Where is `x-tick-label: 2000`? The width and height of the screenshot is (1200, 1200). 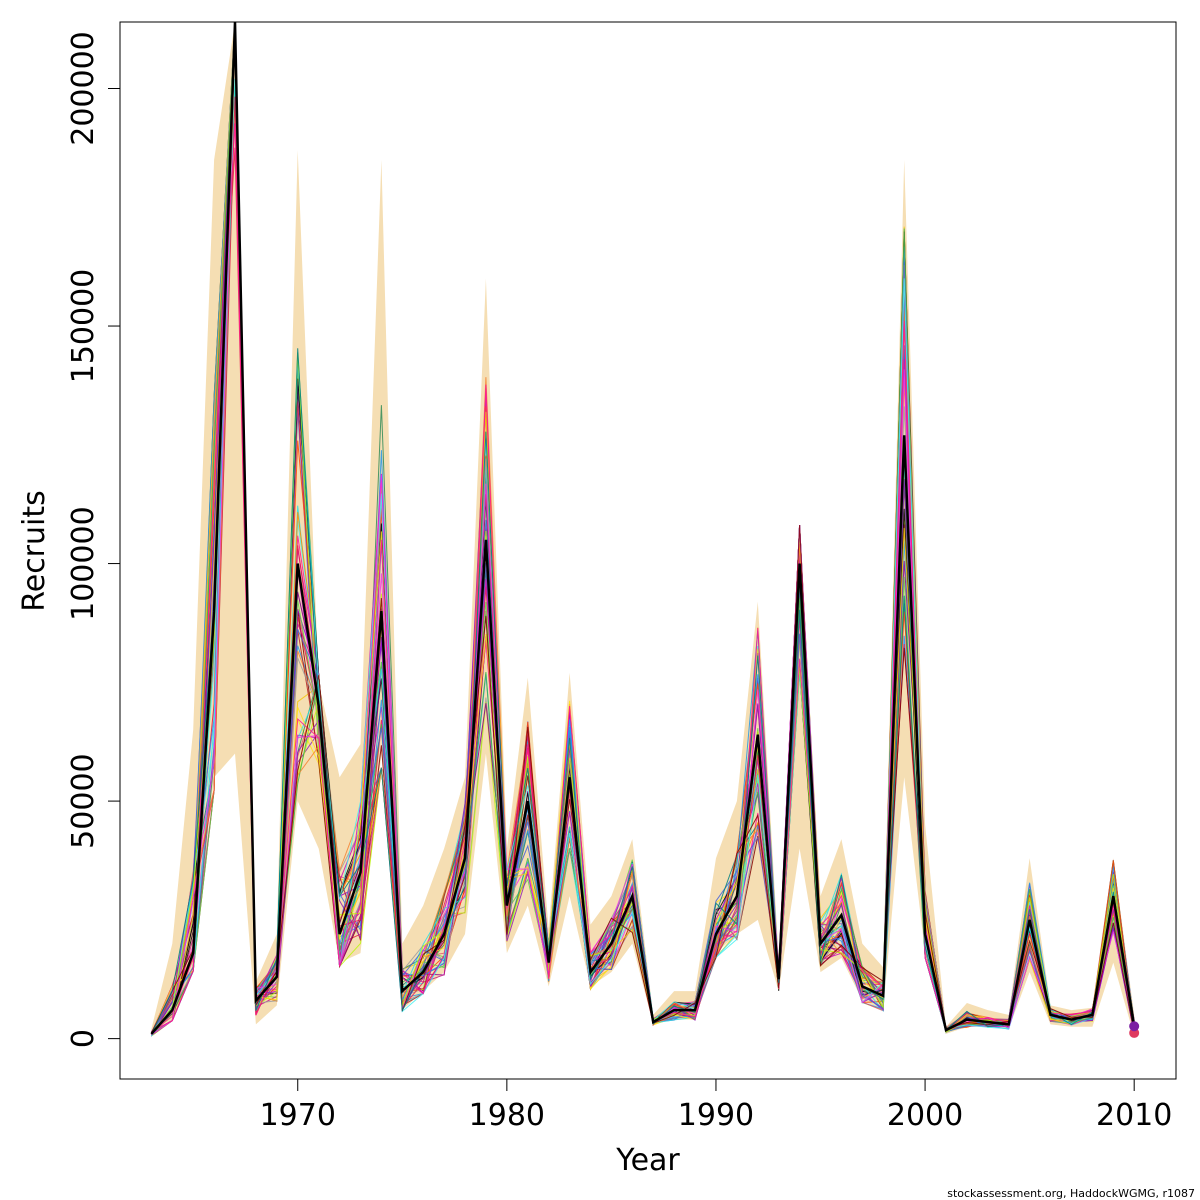 x-tick-label: 2000 is located at coordinates (925, 1115).